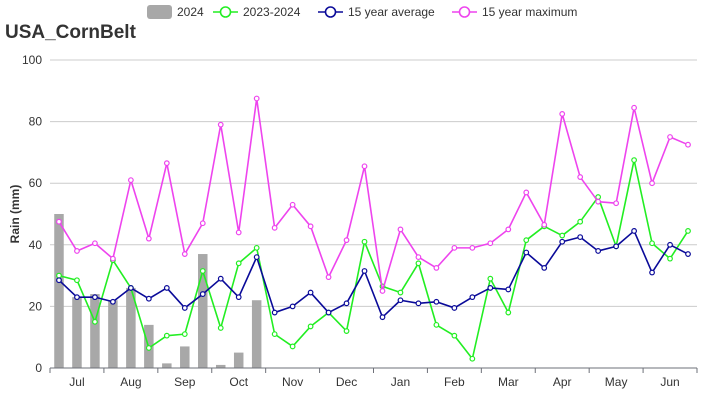 This screenshot has width=726, height=400. What do you see at coordinates (15, 214) in the screenshot?
I see `y-axis-label: Rain (mm)` at bounding box center [15, 214].